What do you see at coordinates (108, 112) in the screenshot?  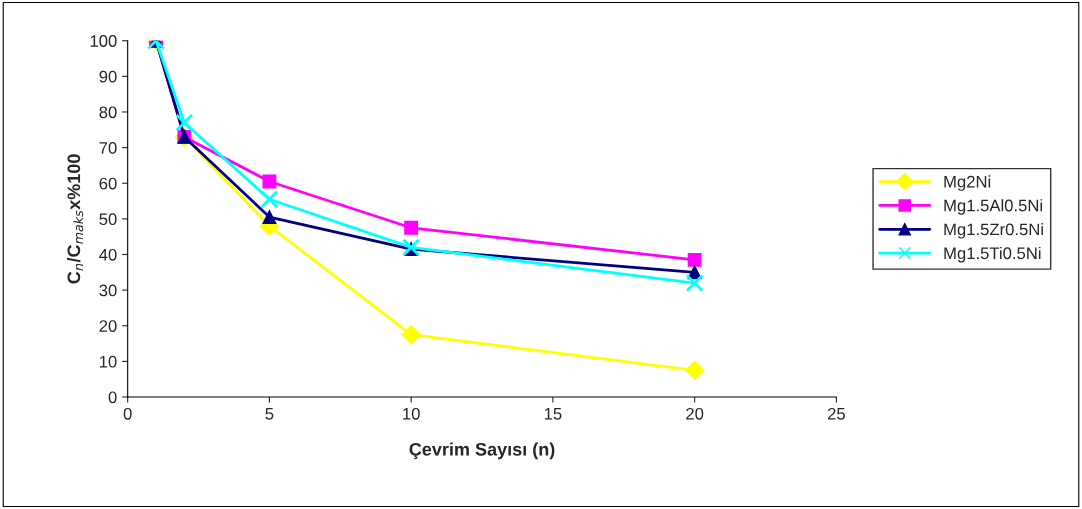 I see `y-tick-label: 80` at bounding box center [108, 112].